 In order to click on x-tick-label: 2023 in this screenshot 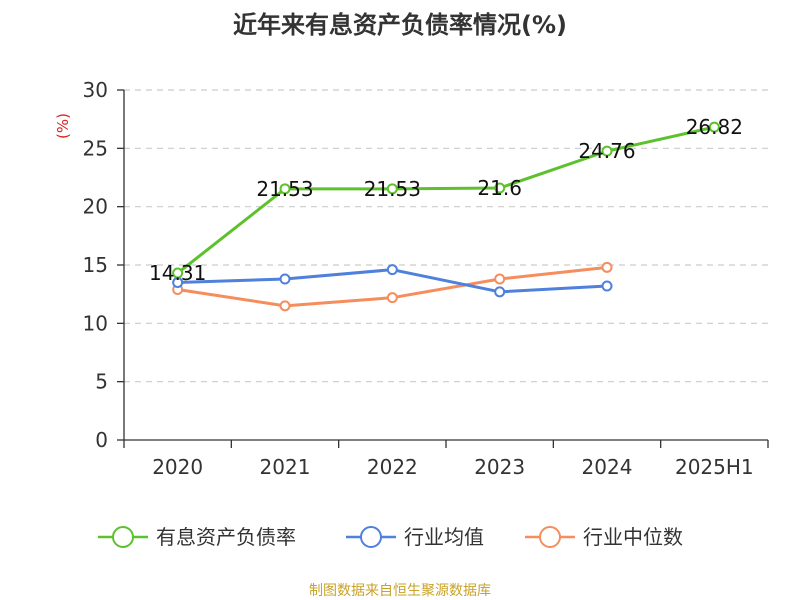, I will do `click(499, 467)`.